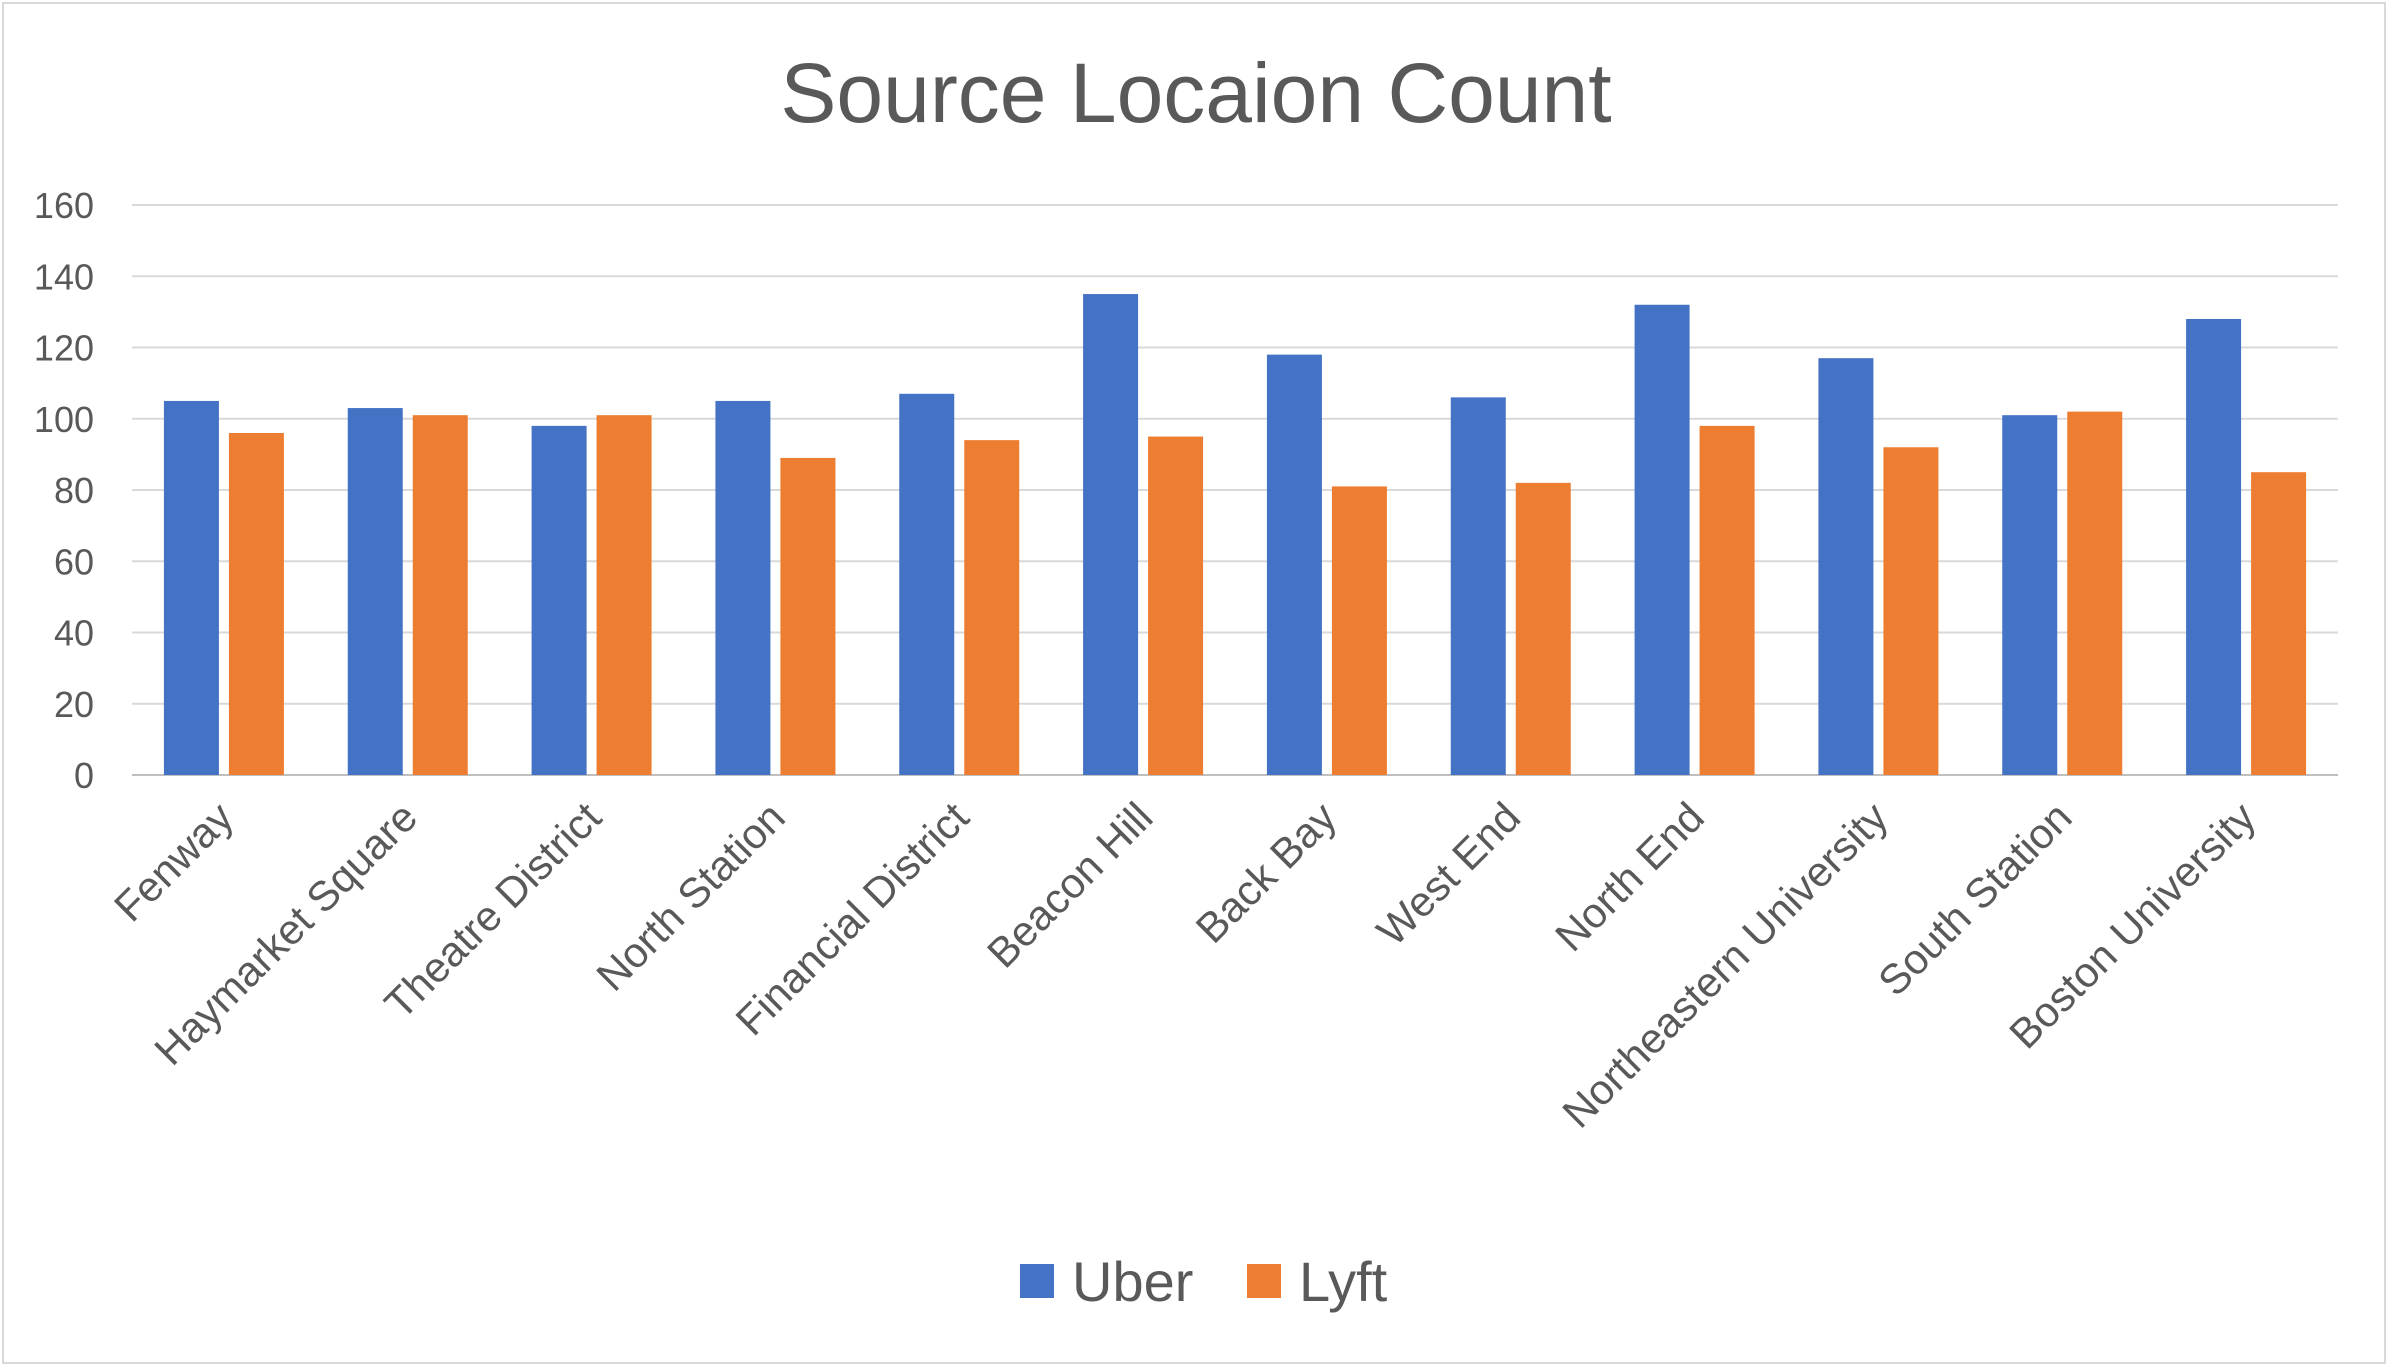 The image size is (2392, 1370). Describe the element at coordinates (173, 861) in the screenshot. I see `x-category-label: Fenway` at that location.